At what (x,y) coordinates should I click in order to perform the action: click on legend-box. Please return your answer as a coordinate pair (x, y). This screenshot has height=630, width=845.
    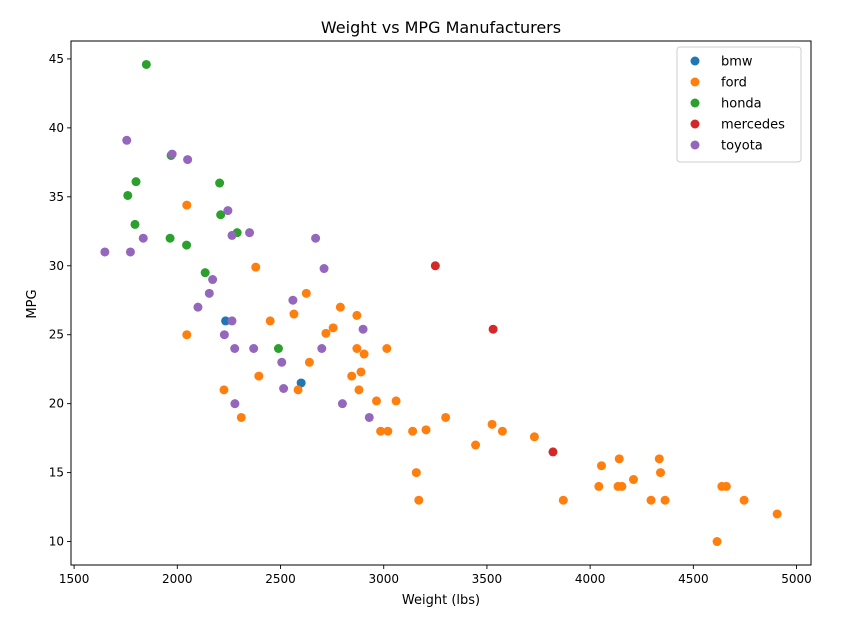
    Looking at the image, I should click on (739, 104).